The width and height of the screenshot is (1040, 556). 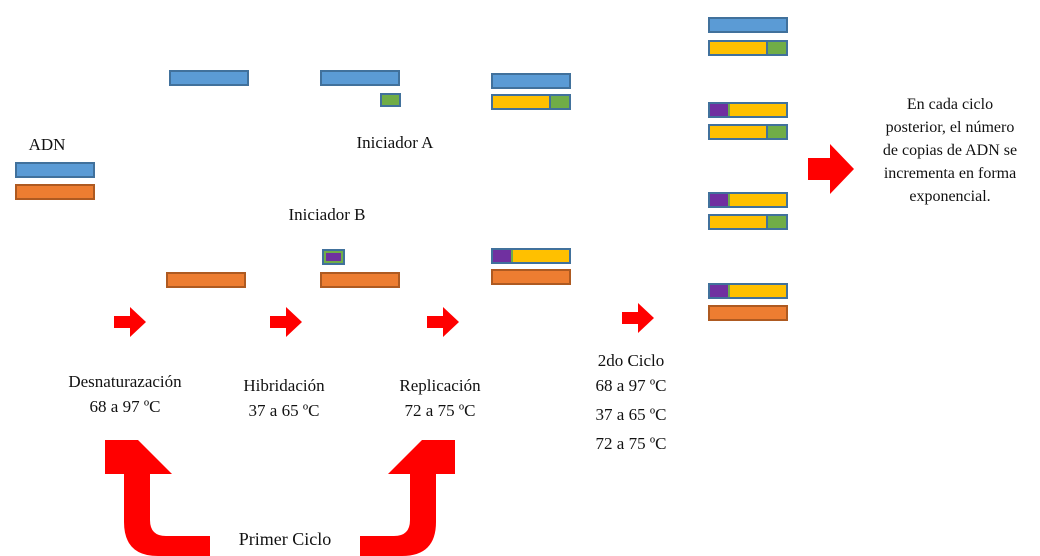 What do you see at coordinates (125, 381) in the screenshot?
I see `desnaturalizacion-label: Desnaturazación` at bounding box center [125, 381].